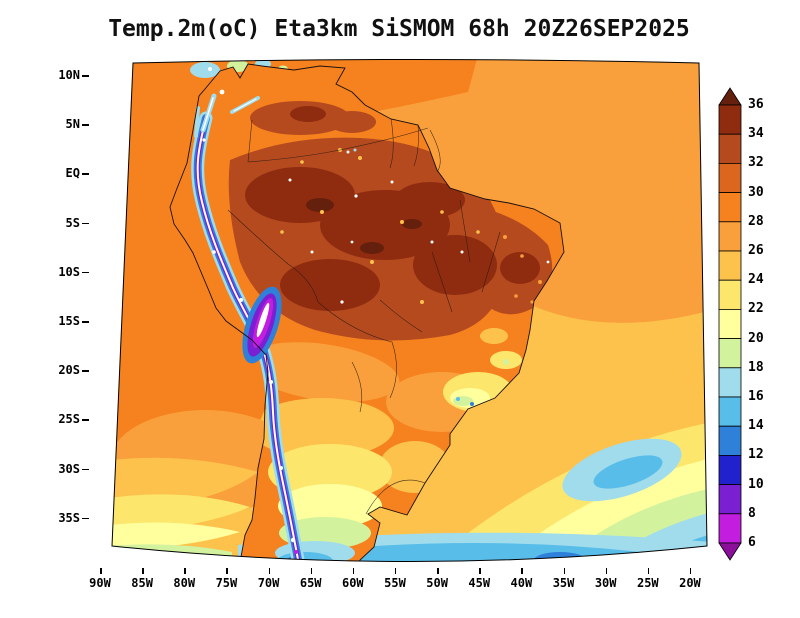  What do you see at coordinates (560, 557) in the screenshot?
I see `bottom-cold-spot` at bounding box center [560, 557].